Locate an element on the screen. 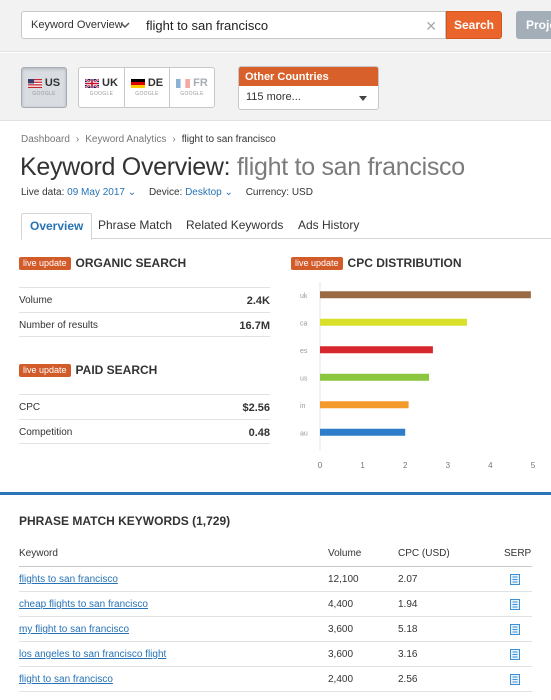 This screenshot has height=700, width=551. search-query: flight to san francisco is located at coordinates (207, 25).